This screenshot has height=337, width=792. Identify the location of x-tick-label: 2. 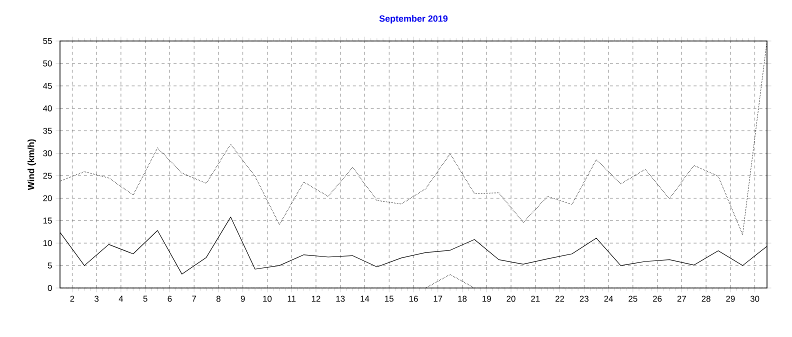
(72, 299).